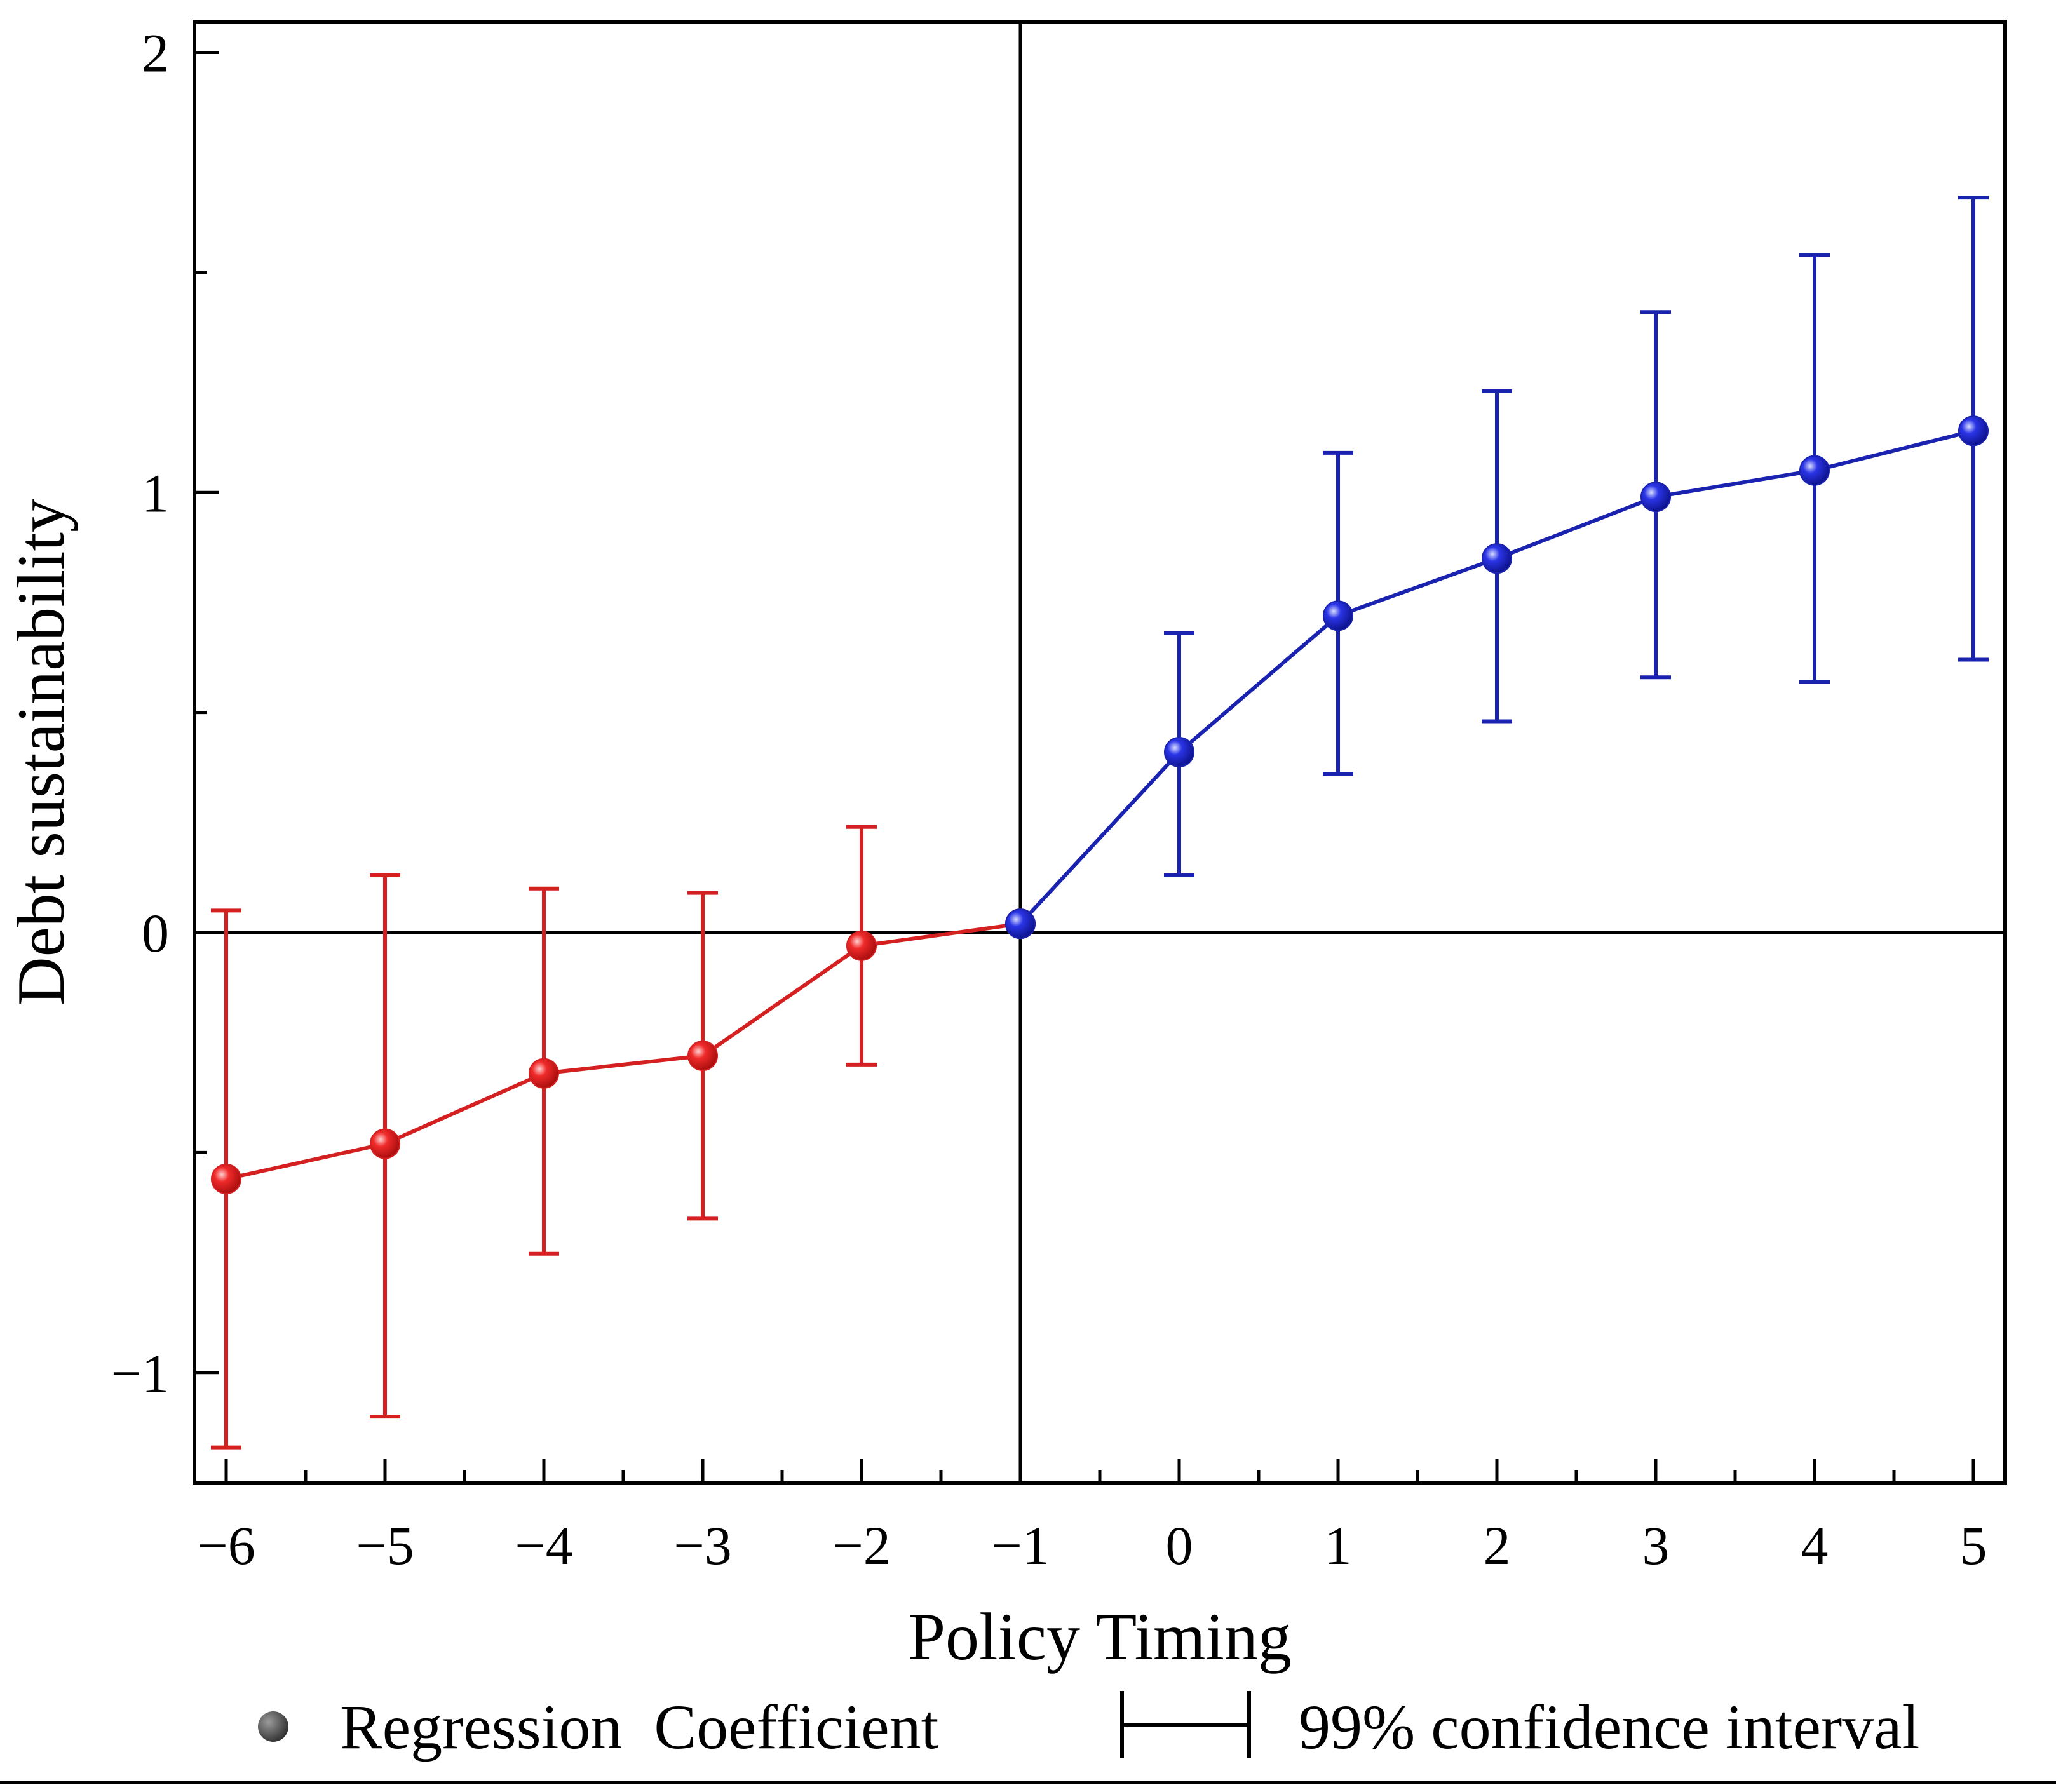 The width and height of the screenshot is (2056, 1792). I want to click on y-tick-label: 2, so click(155, 52).